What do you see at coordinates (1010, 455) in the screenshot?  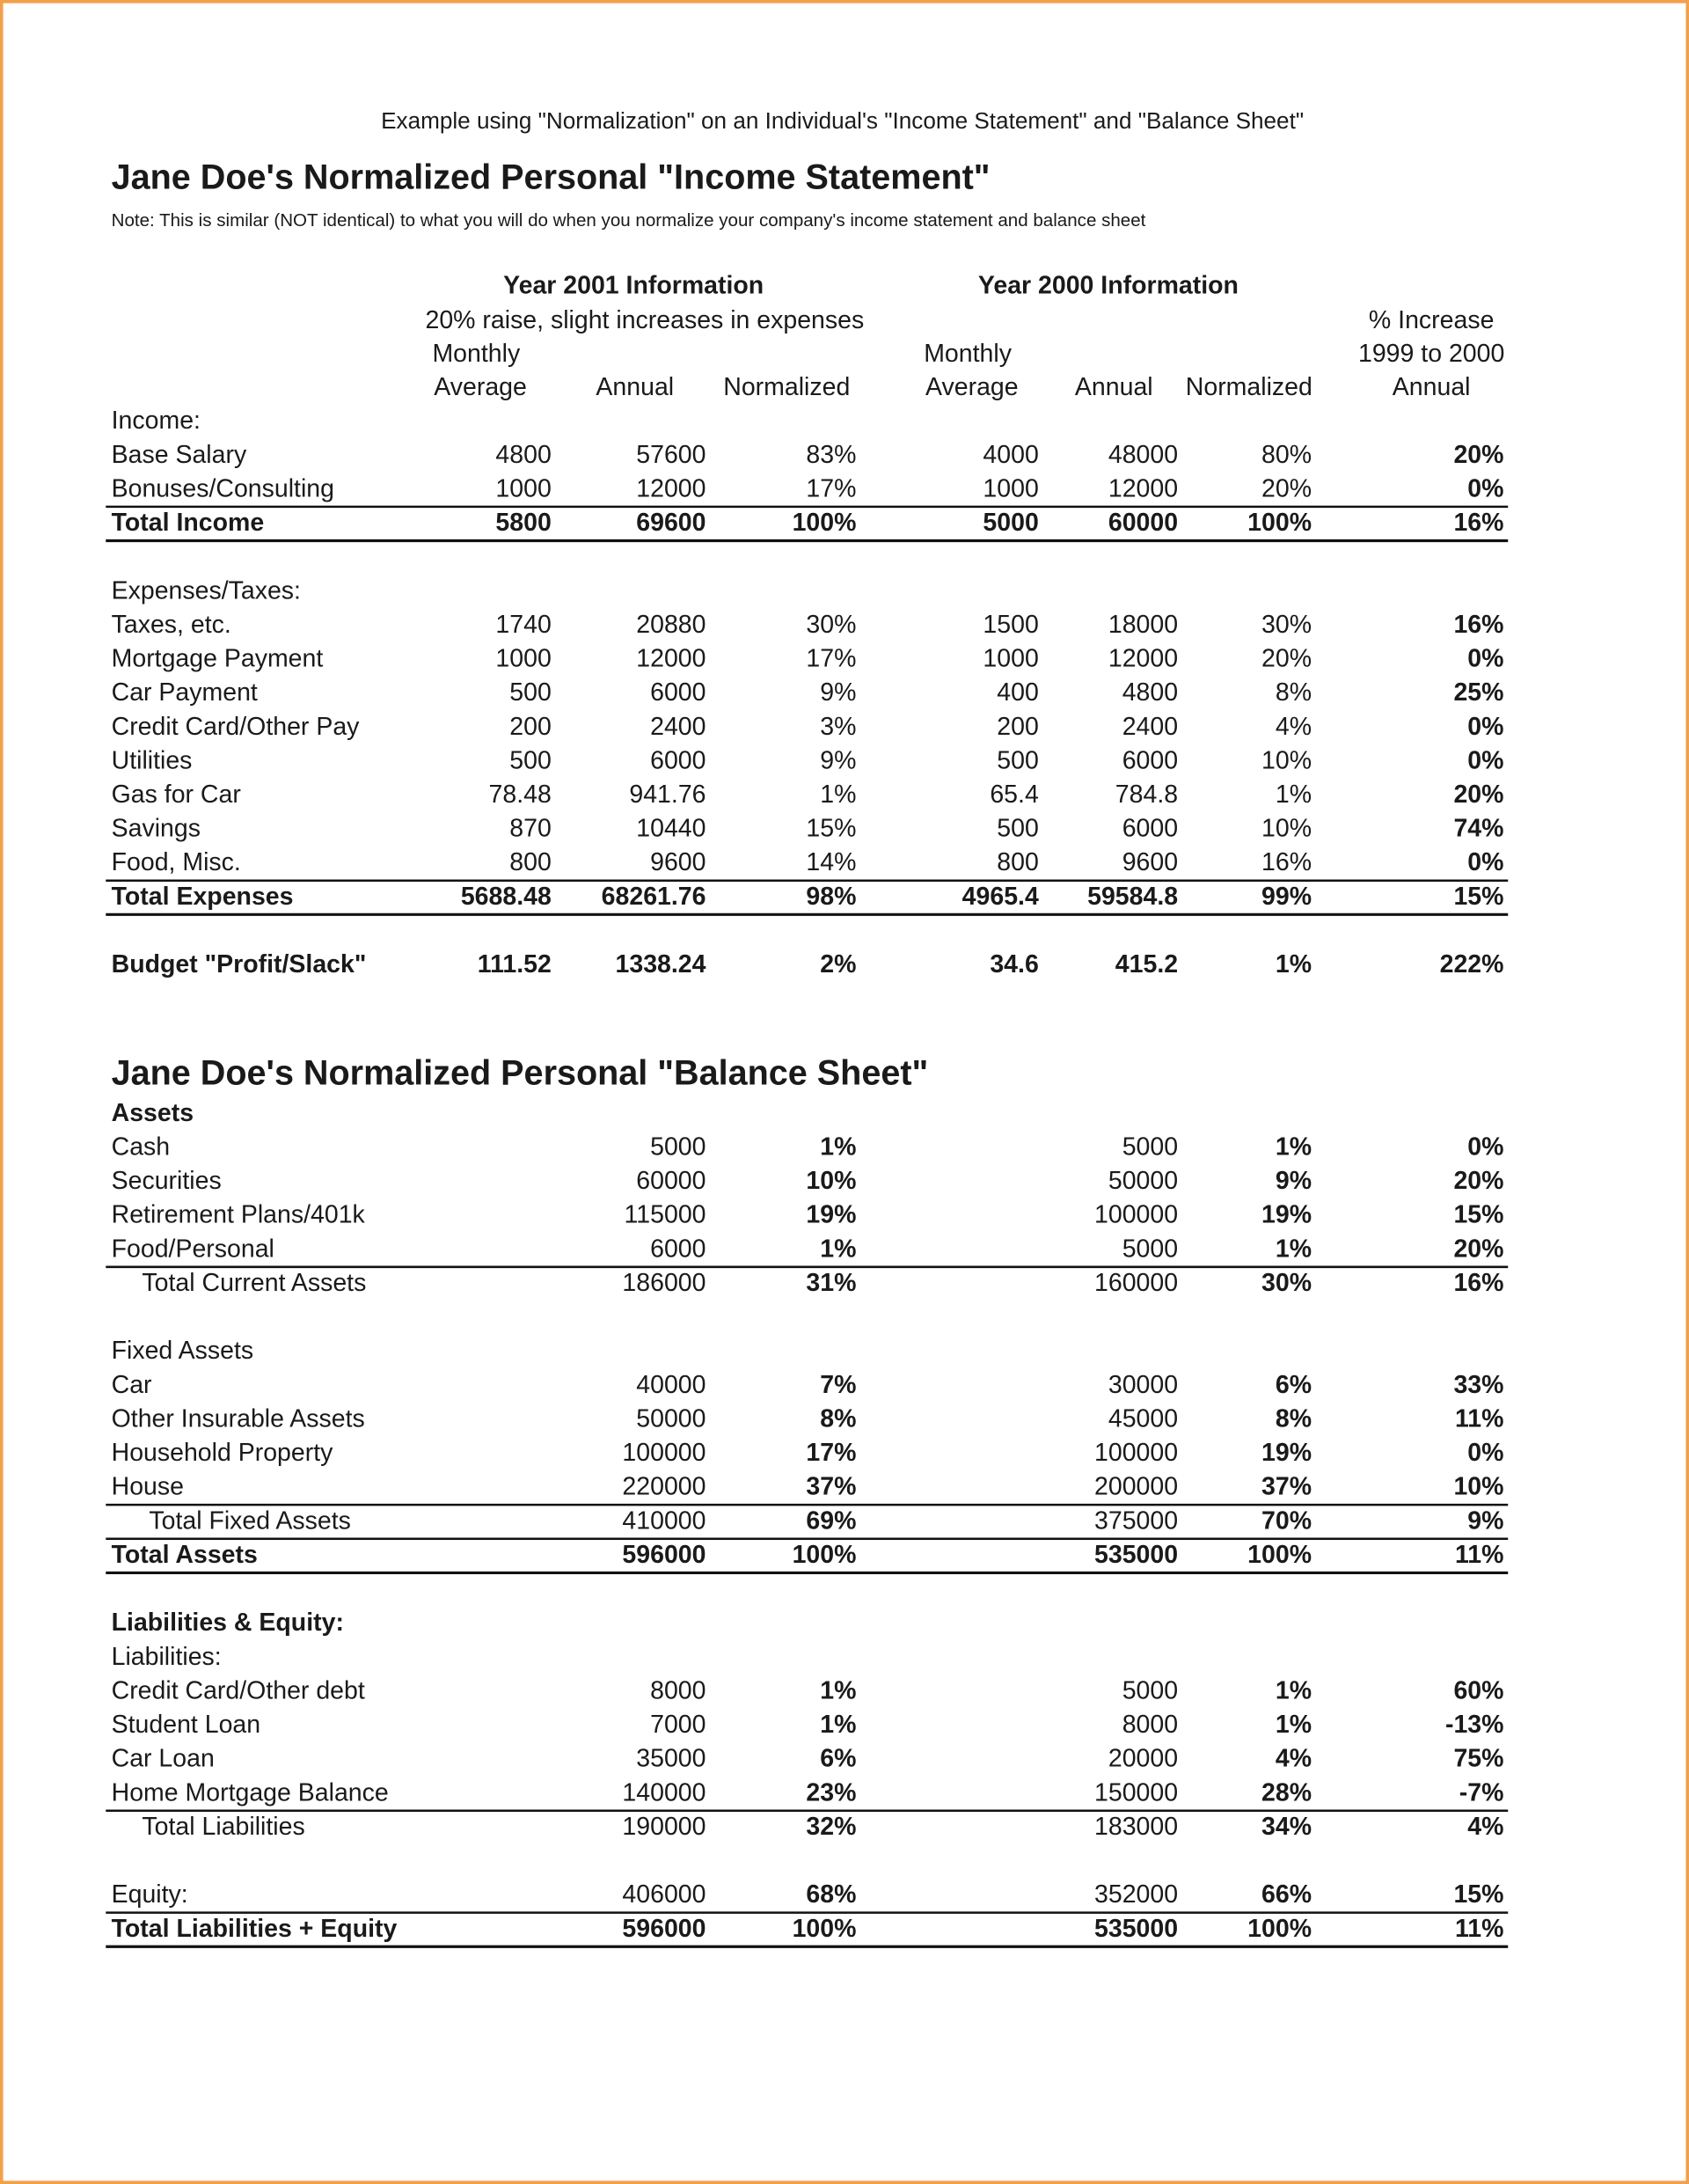 I see `cell: 4000` at bounding box center [1010, 455].